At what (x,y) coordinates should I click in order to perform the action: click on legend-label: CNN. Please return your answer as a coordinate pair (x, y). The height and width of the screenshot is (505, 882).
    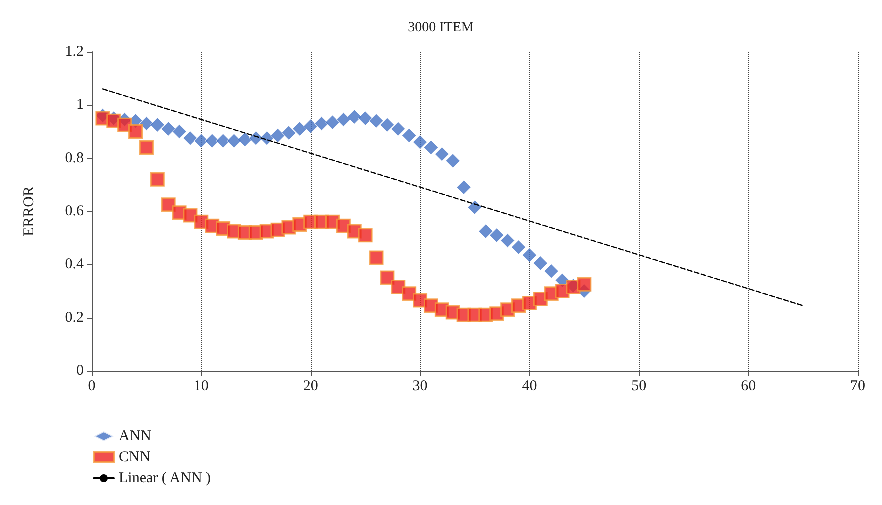
    Looking at the image, I should click on (135, 458).